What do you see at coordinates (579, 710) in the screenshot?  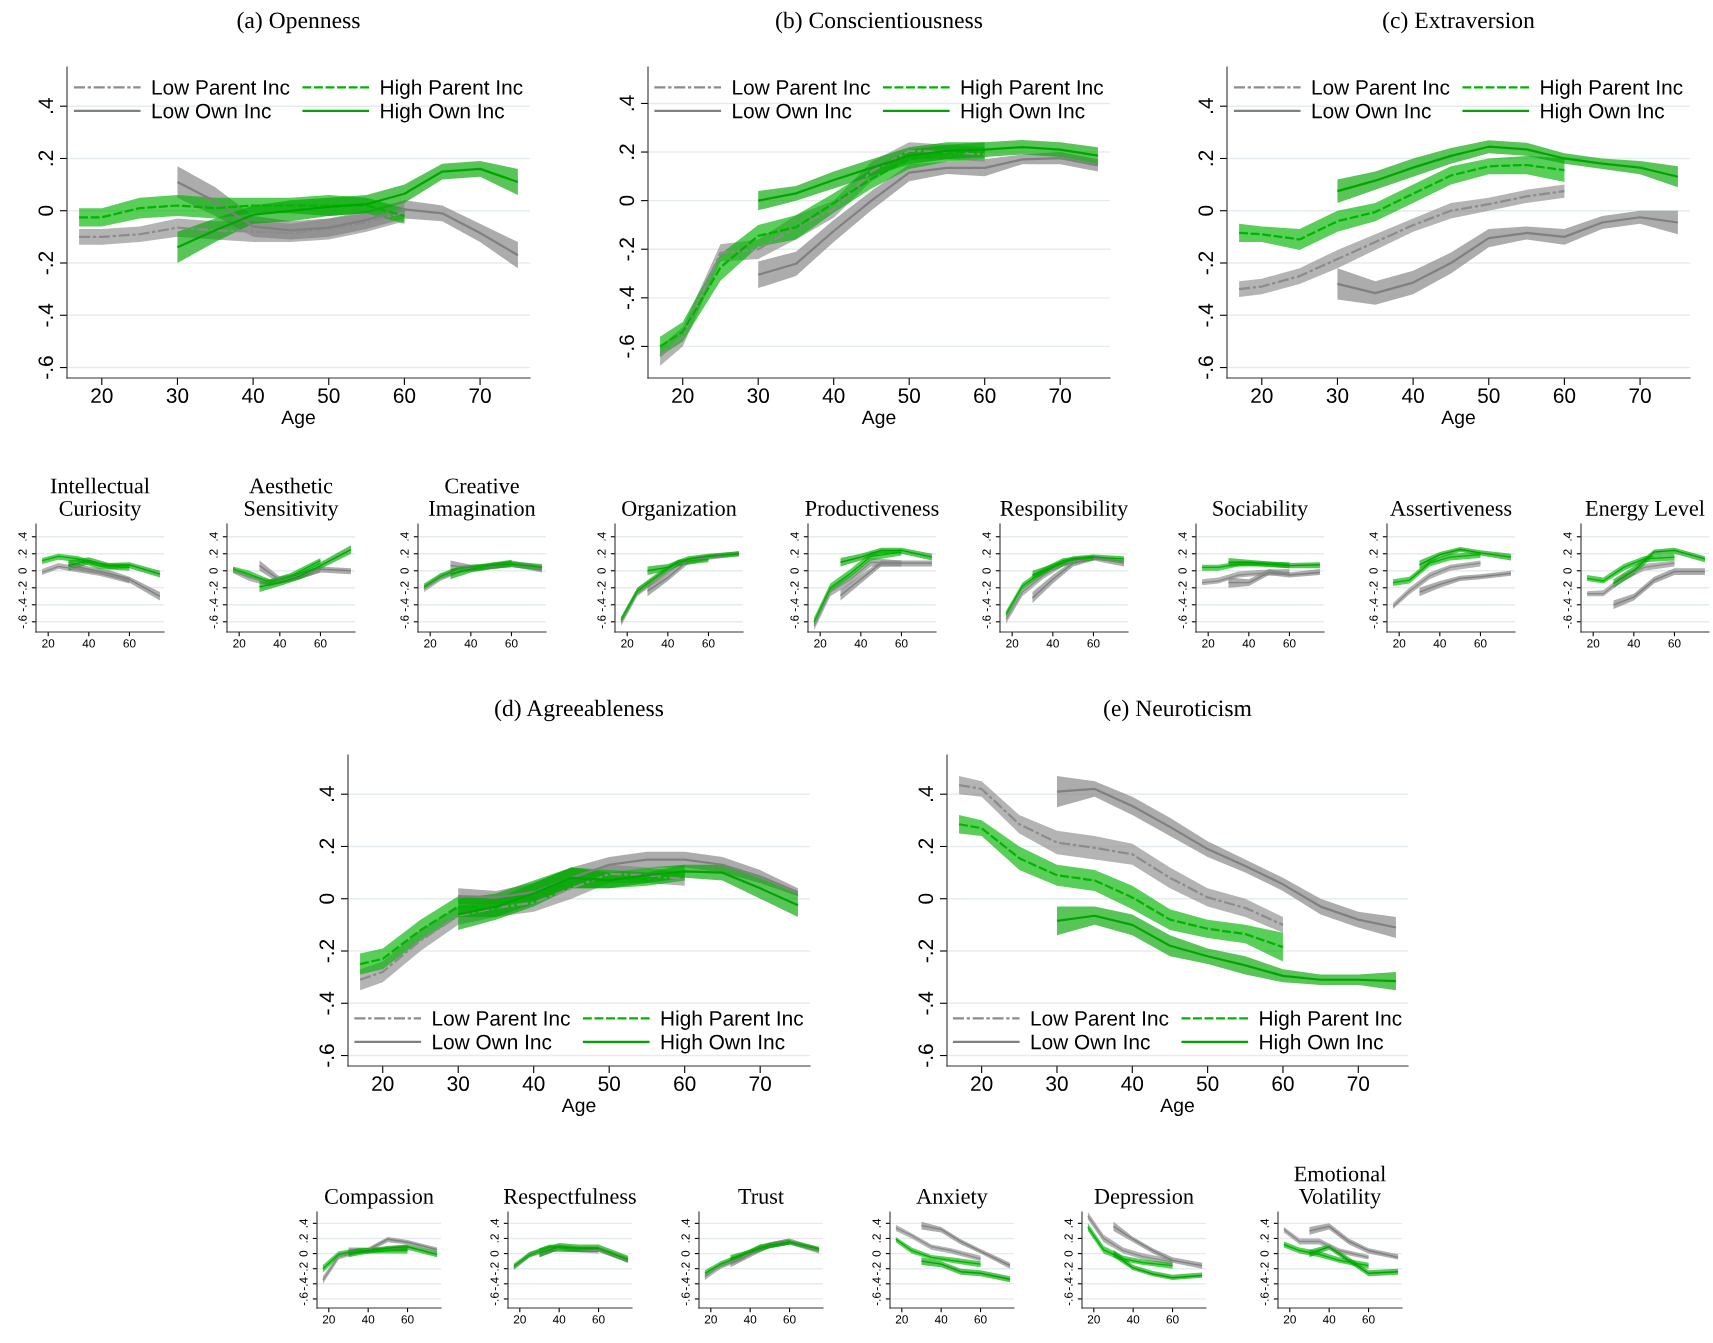 I see `chart-title: (d) Agreeableness` at bounding box center [579, 710].